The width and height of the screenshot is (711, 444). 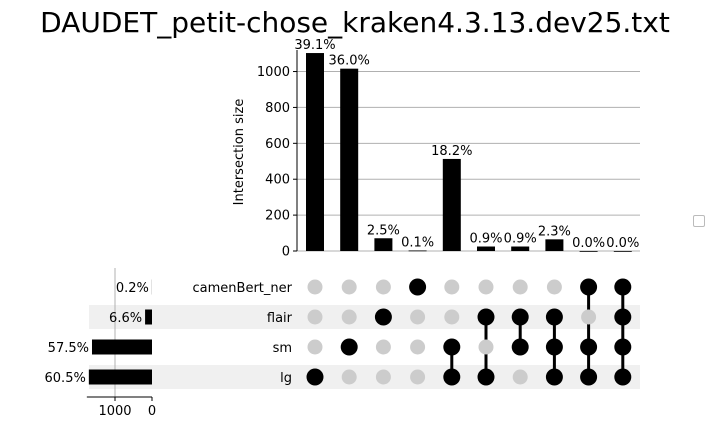 I want to click on set-size-bars: 0.2% 6.6% 57.5% 60.5% 1000 0, so click(x=100, y=343).